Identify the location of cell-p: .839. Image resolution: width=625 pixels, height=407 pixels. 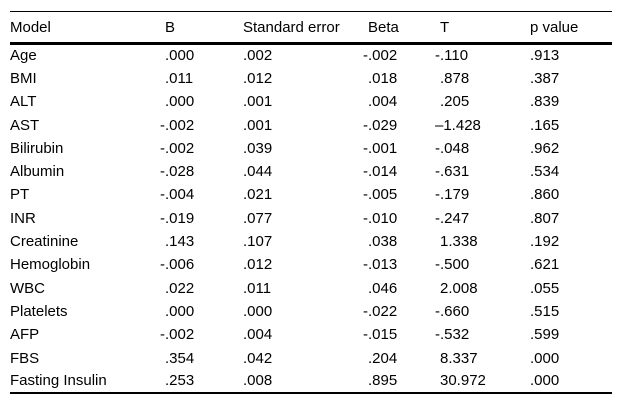
(545, 102).